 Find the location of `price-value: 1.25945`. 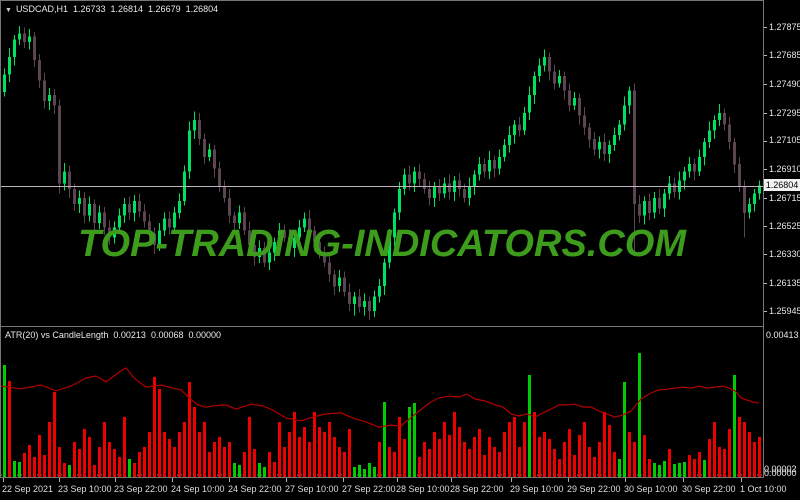

price-value: 1.25945 is located at coordinates (784, 310).